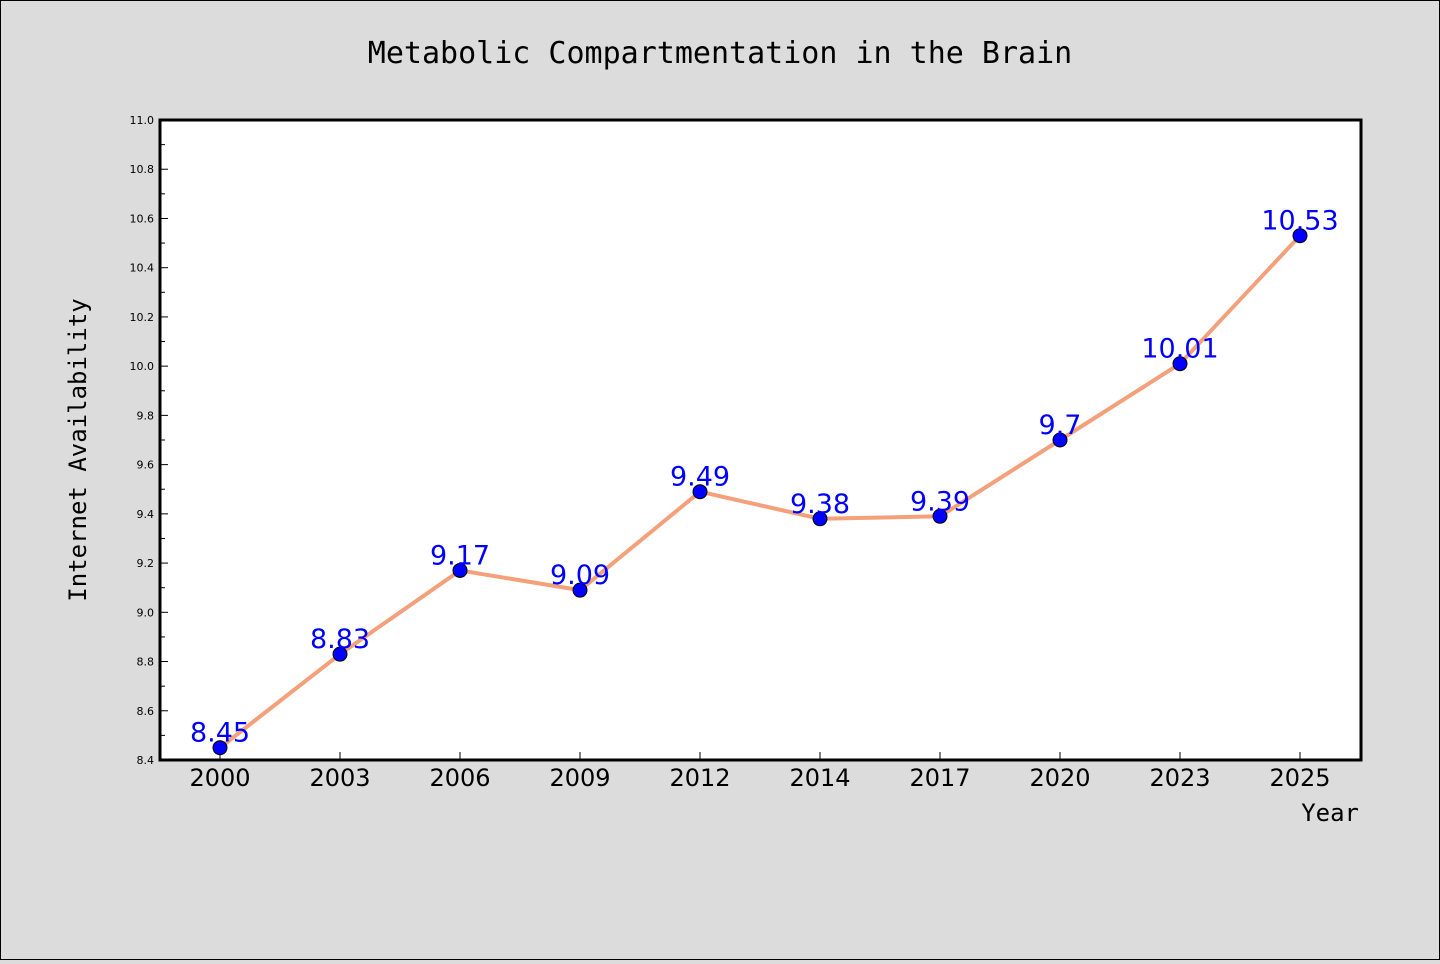 The width and height of the screenshot is (1440, 964). What do you see at coordinates (940, 501) in the screenshot?
I see `data-label: 9.39` at bounding box center [940, 501].